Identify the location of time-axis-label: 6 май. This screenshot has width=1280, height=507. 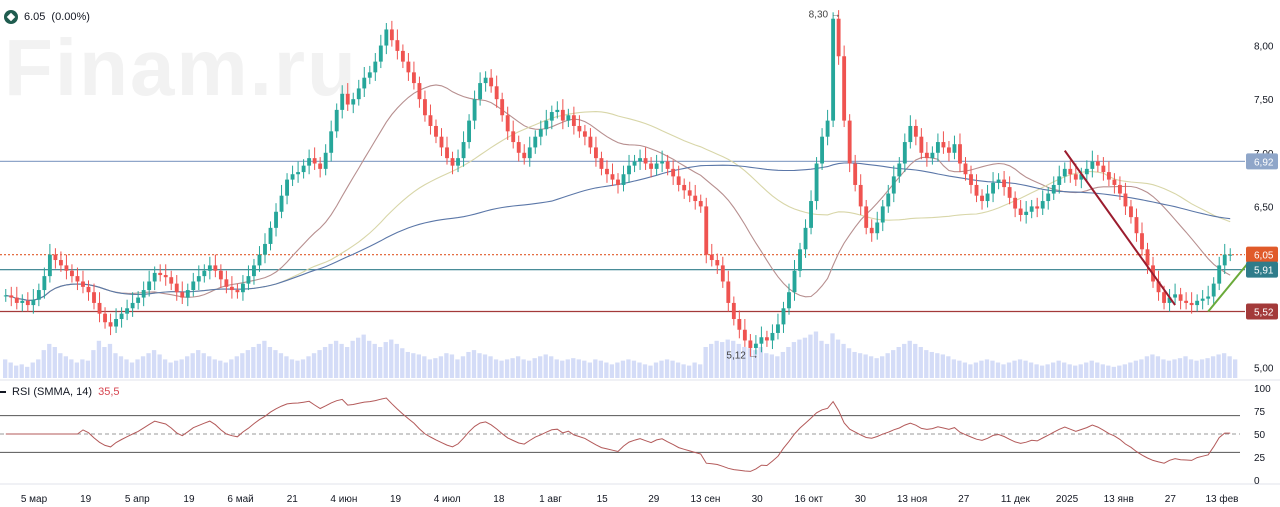
(240, 499).